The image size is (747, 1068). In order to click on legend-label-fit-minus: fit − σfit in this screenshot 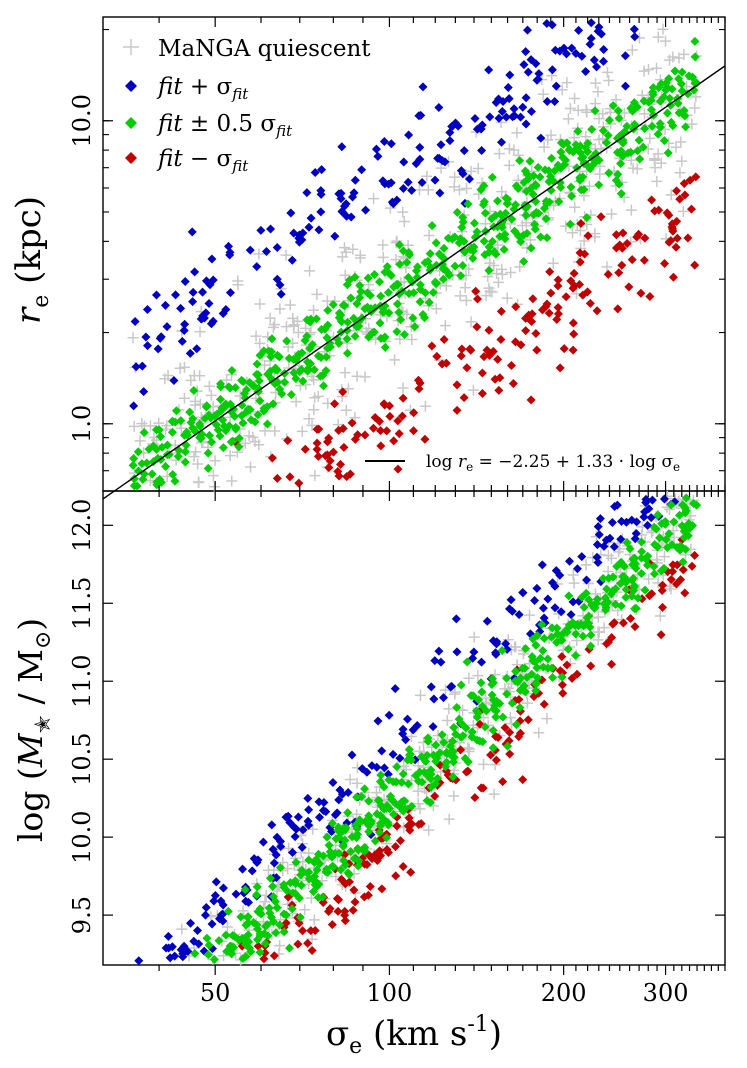, I will do `click(202, 160)`.